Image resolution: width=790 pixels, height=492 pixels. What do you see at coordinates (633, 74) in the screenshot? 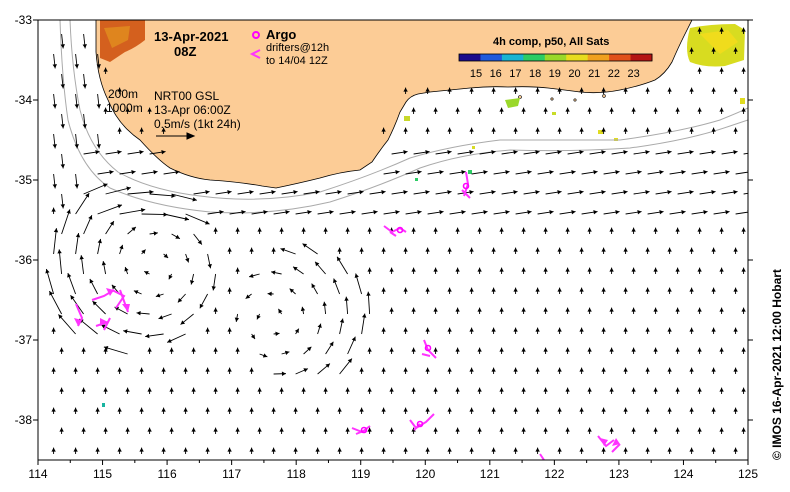
I see `colorbar-tick-label: 23` at bounding box center [633, 74].